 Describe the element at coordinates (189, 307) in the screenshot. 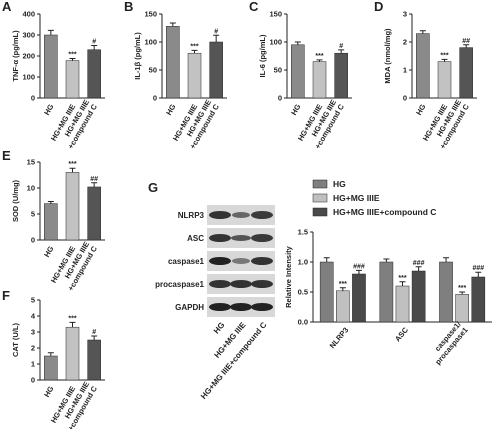

I see `blot-row-label: GAPDH` at that location.